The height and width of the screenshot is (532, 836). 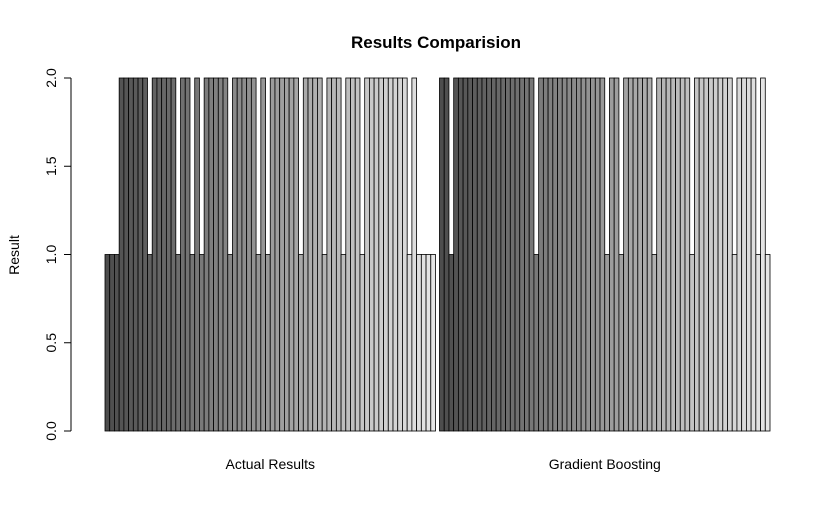 What do you see at coordinates (57, 254) in the screenshot?
I see `y-axis: 0.0 0.5 1.0 1.5 2.0` at bounding box center [57, 254].